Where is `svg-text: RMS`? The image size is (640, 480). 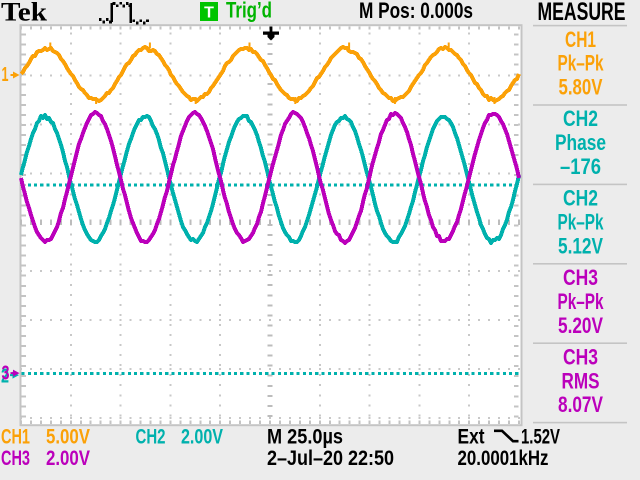
svg-text: RMS is located at coordinates (581, 380).